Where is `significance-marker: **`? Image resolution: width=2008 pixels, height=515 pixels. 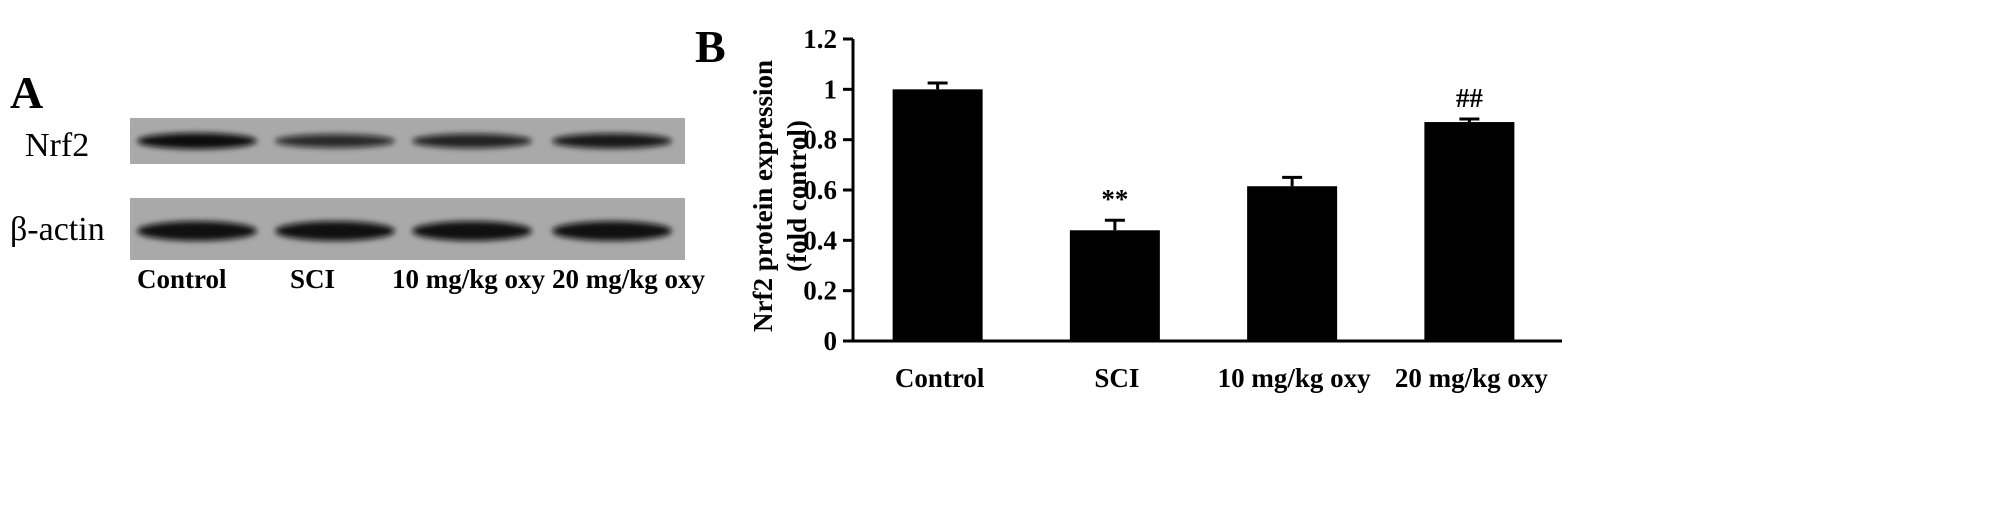
significance-marker: ** is located at coordinates (1114, 199).